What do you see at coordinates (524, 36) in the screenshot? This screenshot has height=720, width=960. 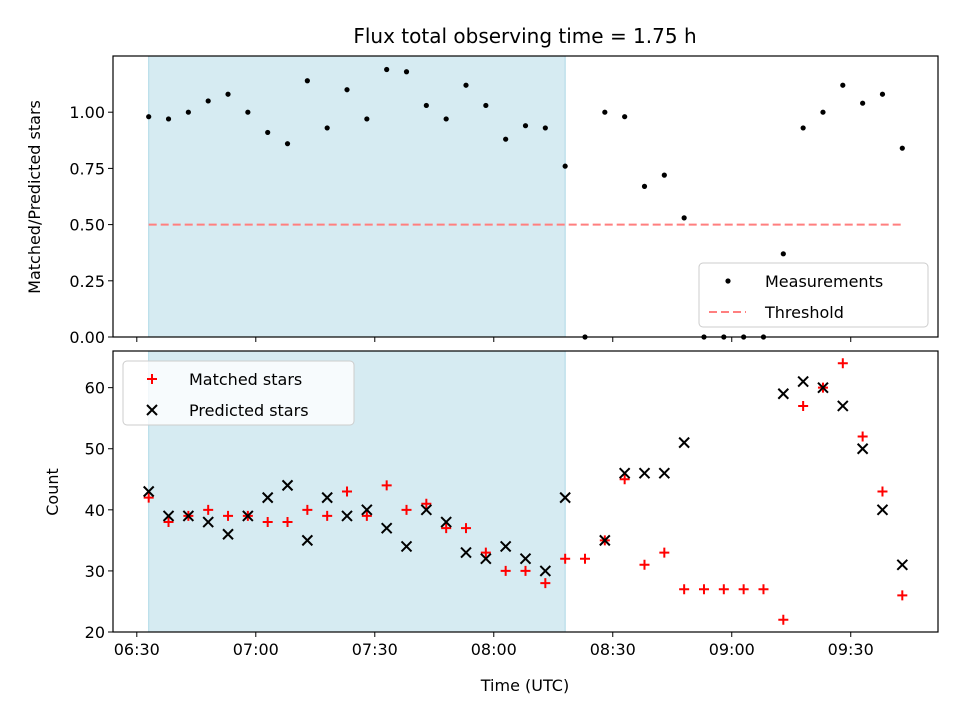 I see `chart-title: Flux total observing time = 1.75 h` at bounding box center [524, 36].